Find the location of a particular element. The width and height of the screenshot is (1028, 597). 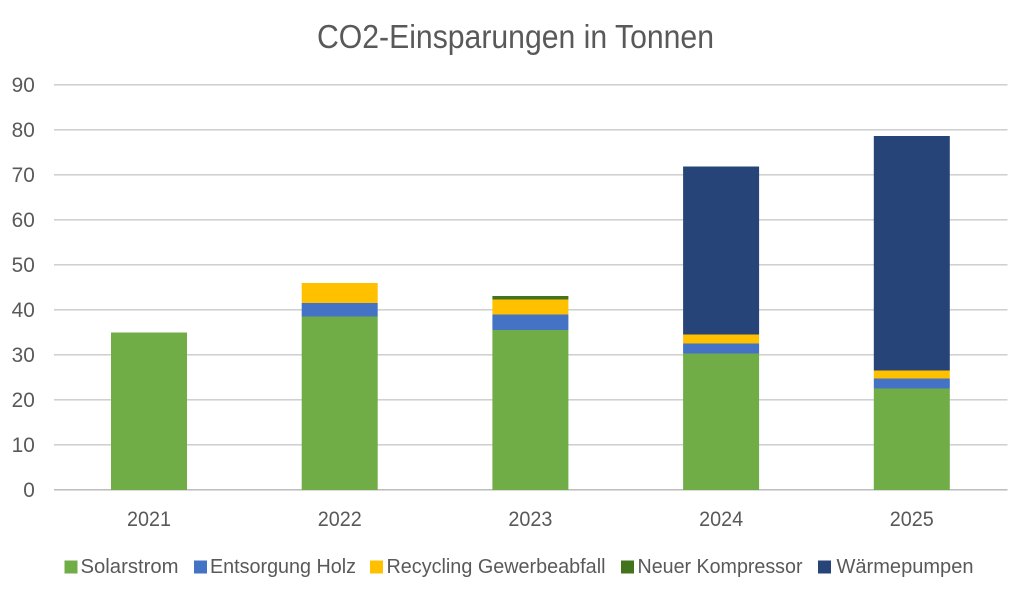

svg-text: Wärmepumpen is located at coordinates (905, 567).